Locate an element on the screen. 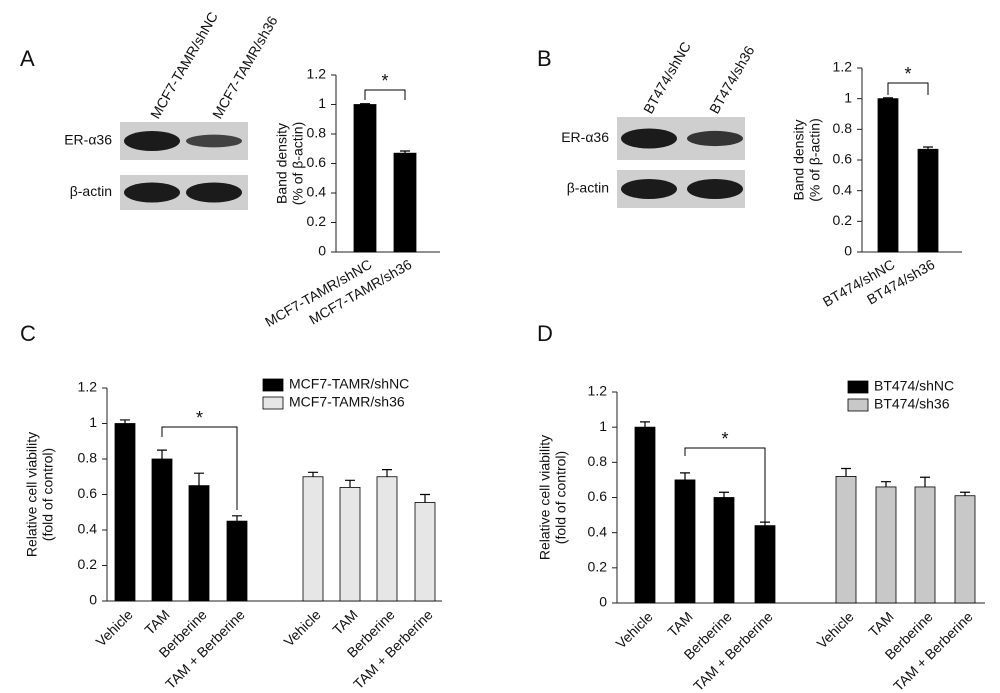 The image size is (1000, 693). panel-letter: B is located at coordinates (544, 58).